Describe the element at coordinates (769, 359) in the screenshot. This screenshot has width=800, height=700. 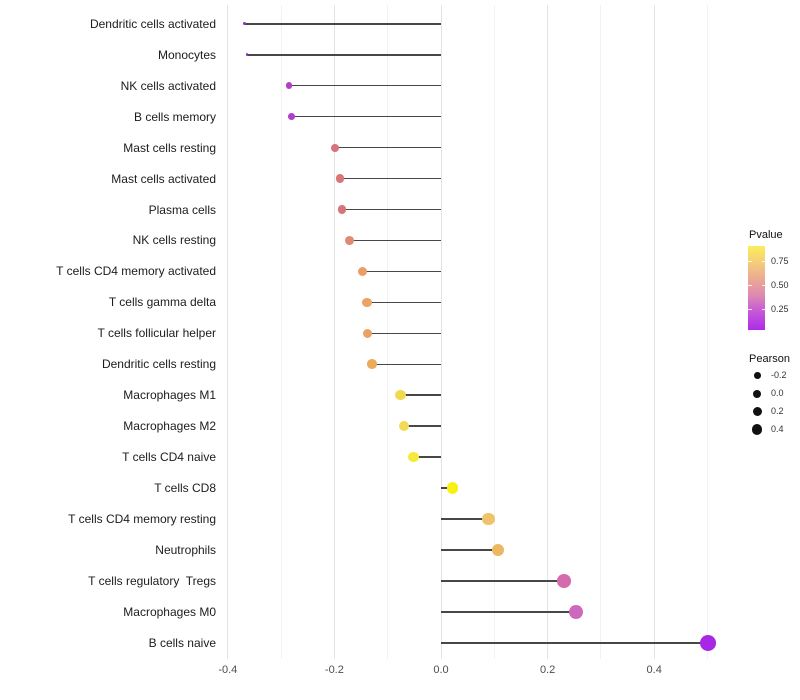
I see `pearson-legend-title: Pearson` at that location.